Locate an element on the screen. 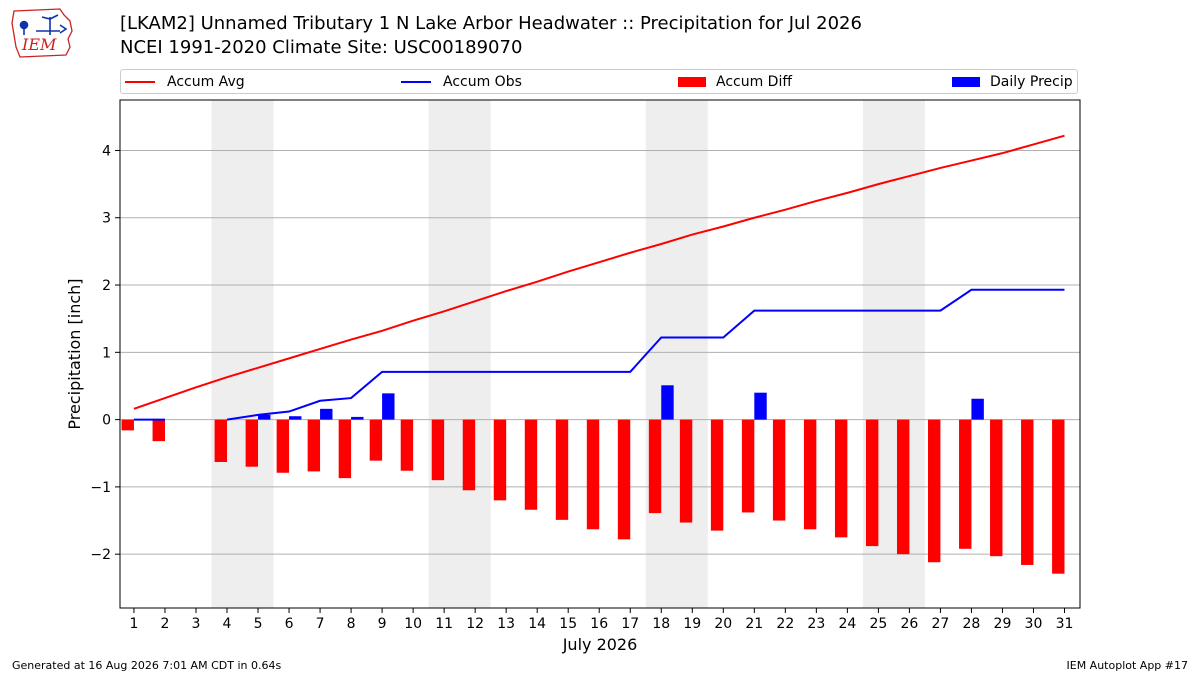 The image size is (1200, 675). iowa-state-outline-icon is located at coordinates (42, 33).